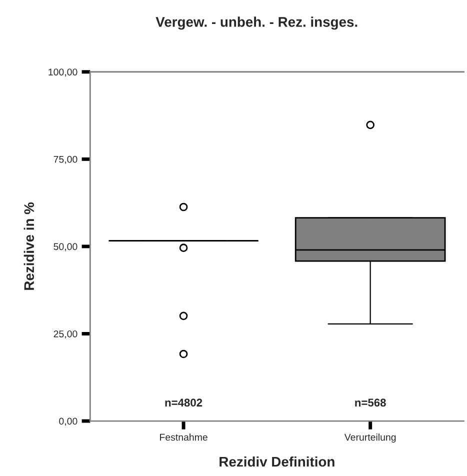  I want to click on y-tick-label: 25,00, so click(66, 334).